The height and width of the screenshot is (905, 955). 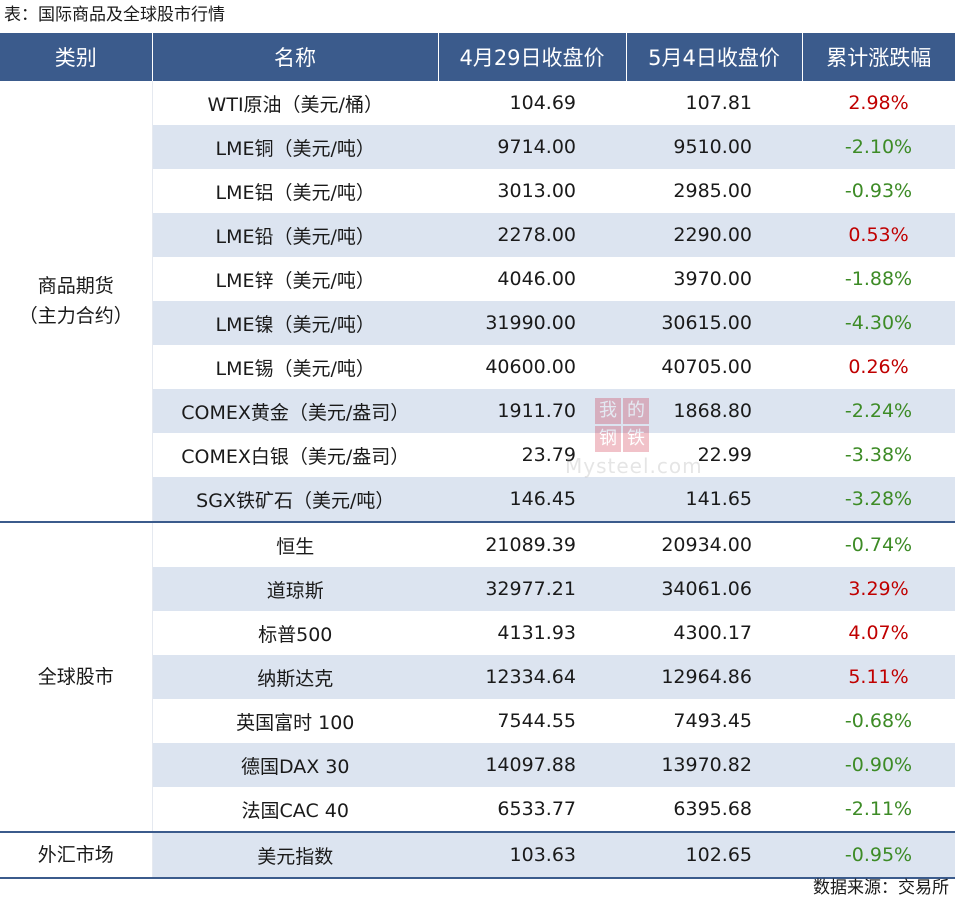 I want to click on table-row: COMEX白银（美元/盎司） 23.79 22.99 -3.38%, so click(x=477, y=455).